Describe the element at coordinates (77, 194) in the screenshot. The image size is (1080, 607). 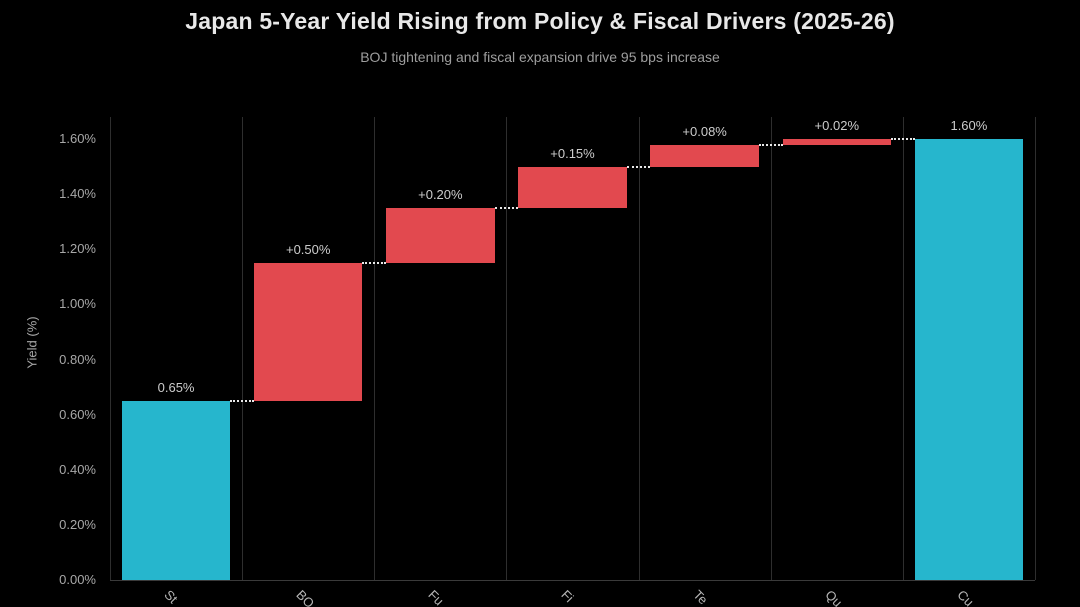
I see `y-tick-label: 1.40%` at that location.